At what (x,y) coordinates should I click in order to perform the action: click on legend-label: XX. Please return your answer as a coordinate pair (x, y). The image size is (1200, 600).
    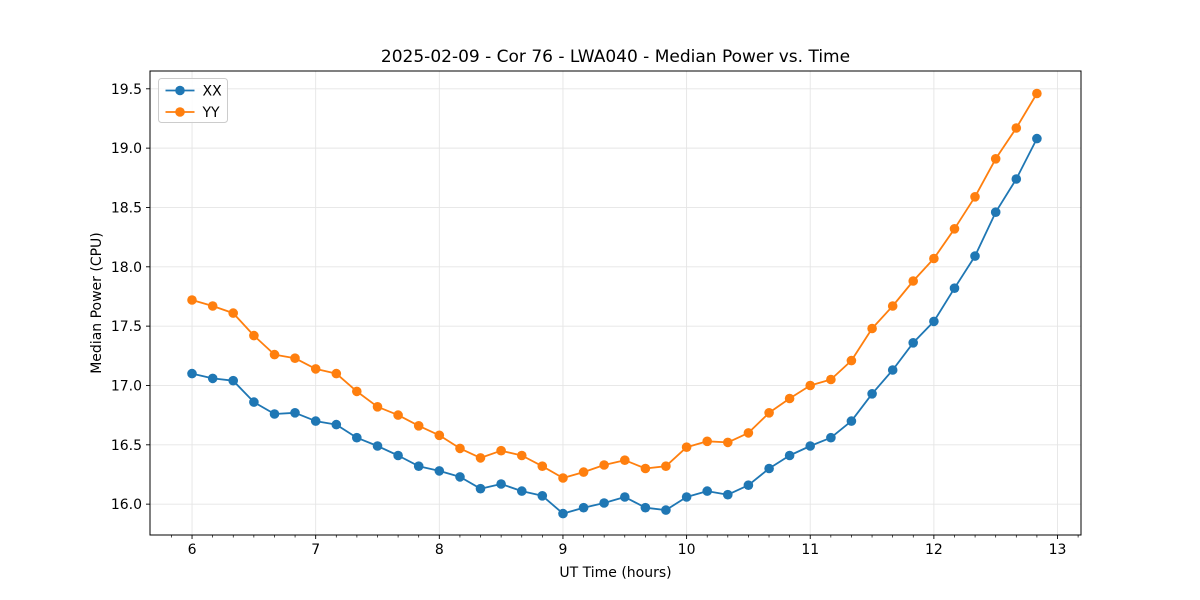
    Looking at the image, I should click on (213, 92).